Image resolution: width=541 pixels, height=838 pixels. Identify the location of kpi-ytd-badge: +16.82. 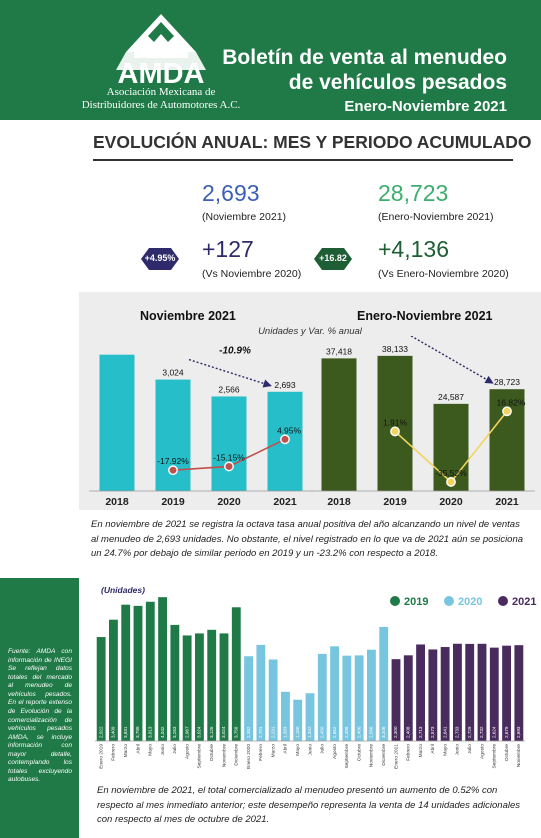
(333, 259).